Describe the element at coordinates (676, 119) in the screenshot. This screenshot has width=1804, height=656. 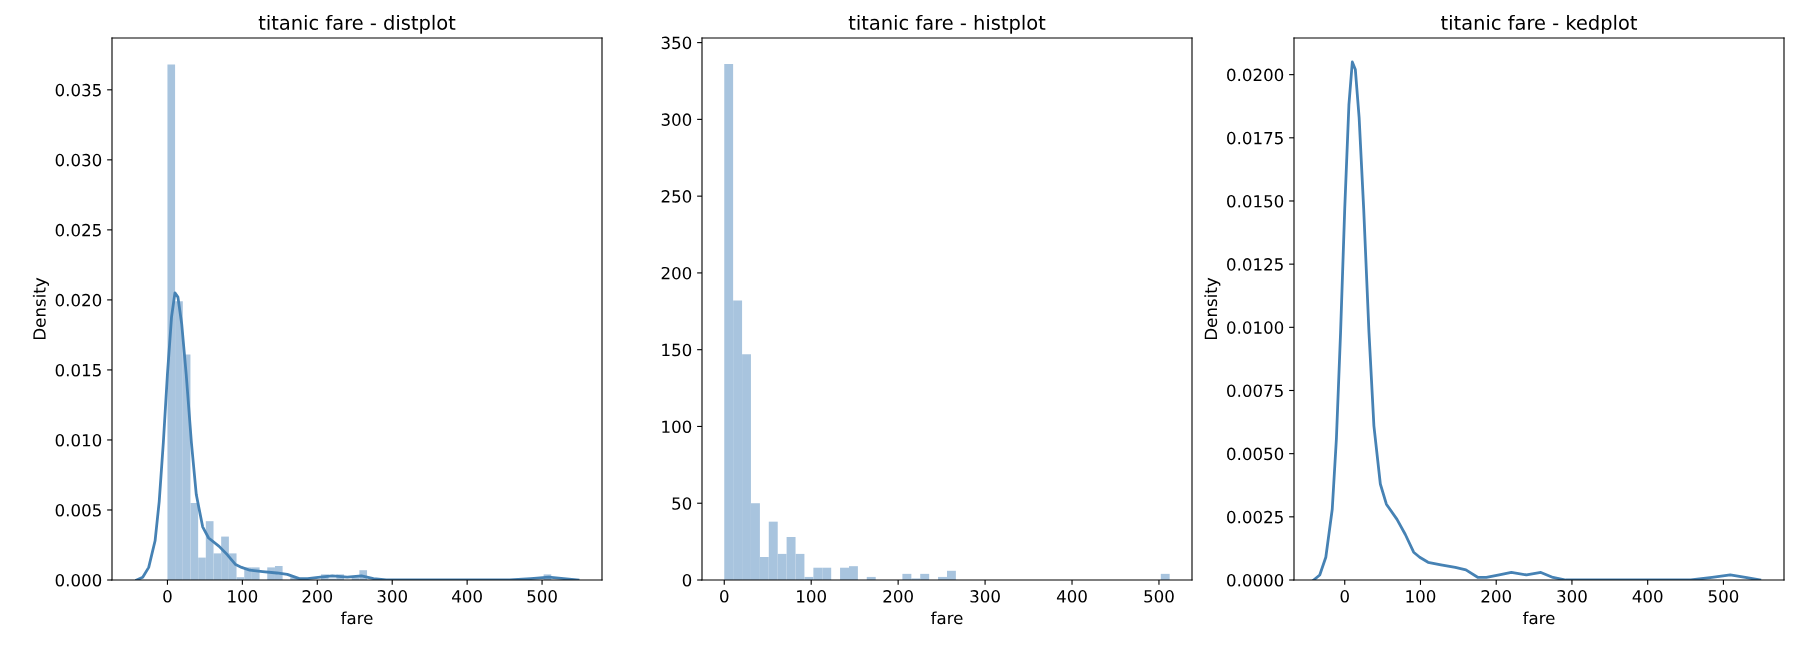
I see `y-tick-label: 300` at that location.